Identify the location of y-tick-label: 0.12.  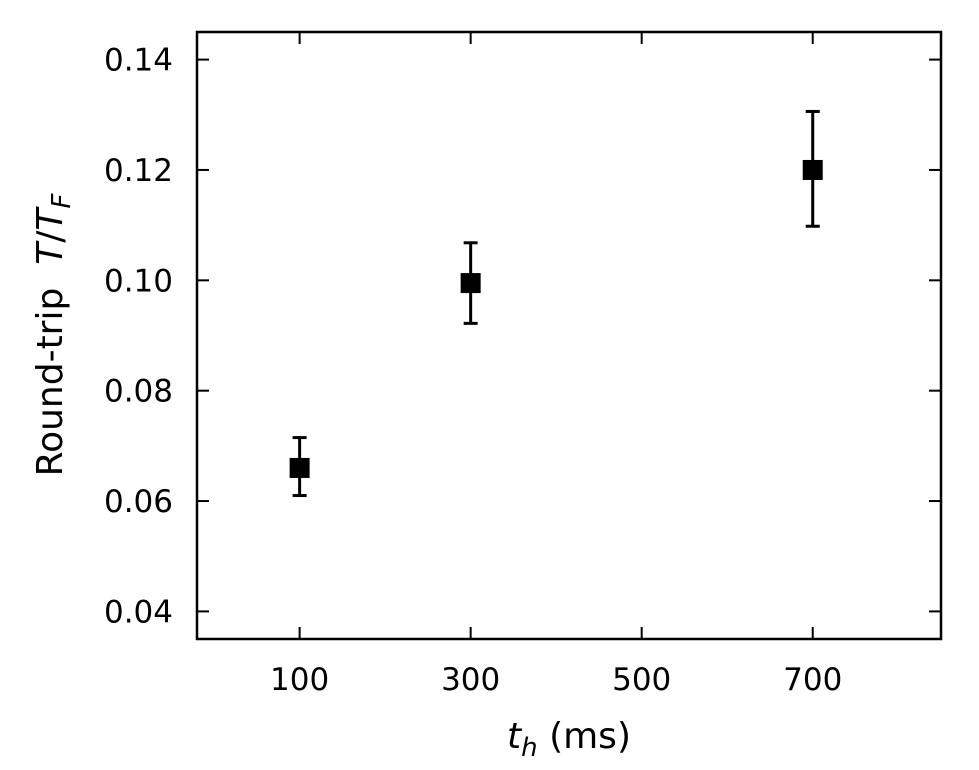
(138, 171).